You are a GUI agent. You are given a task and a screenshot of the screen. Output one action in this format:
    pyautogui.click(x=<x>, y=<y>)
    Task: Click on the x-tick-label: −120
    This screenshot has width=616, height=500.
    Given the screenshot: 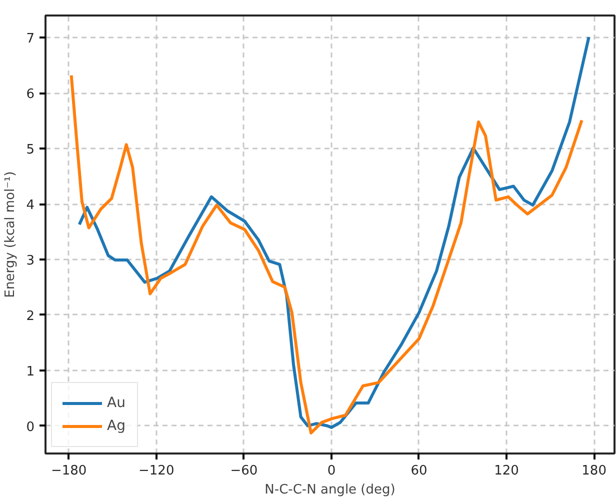 What is the action you would take?
    pyautogui.click(x=156, y=471)
    